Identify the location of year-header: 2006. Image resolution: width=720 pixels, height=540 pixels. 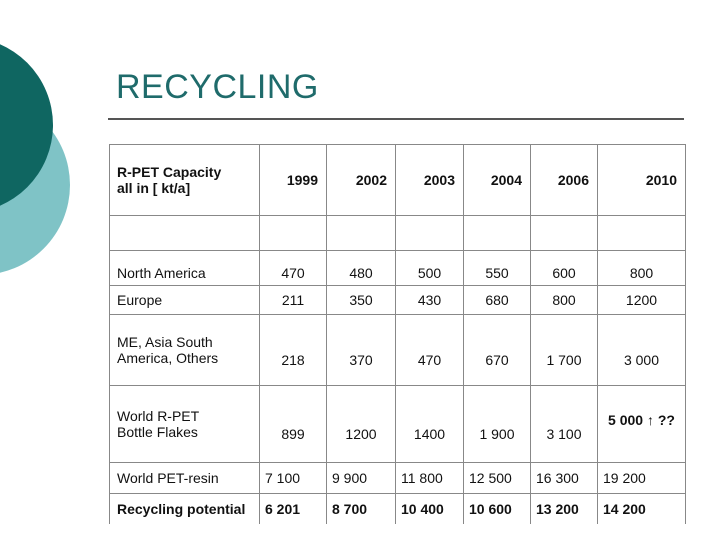
(564, 180).